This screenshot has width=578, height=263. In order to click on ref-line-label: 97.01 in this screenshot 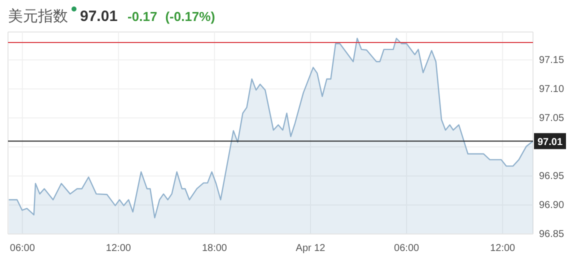, I will do `click(550, 142)`.